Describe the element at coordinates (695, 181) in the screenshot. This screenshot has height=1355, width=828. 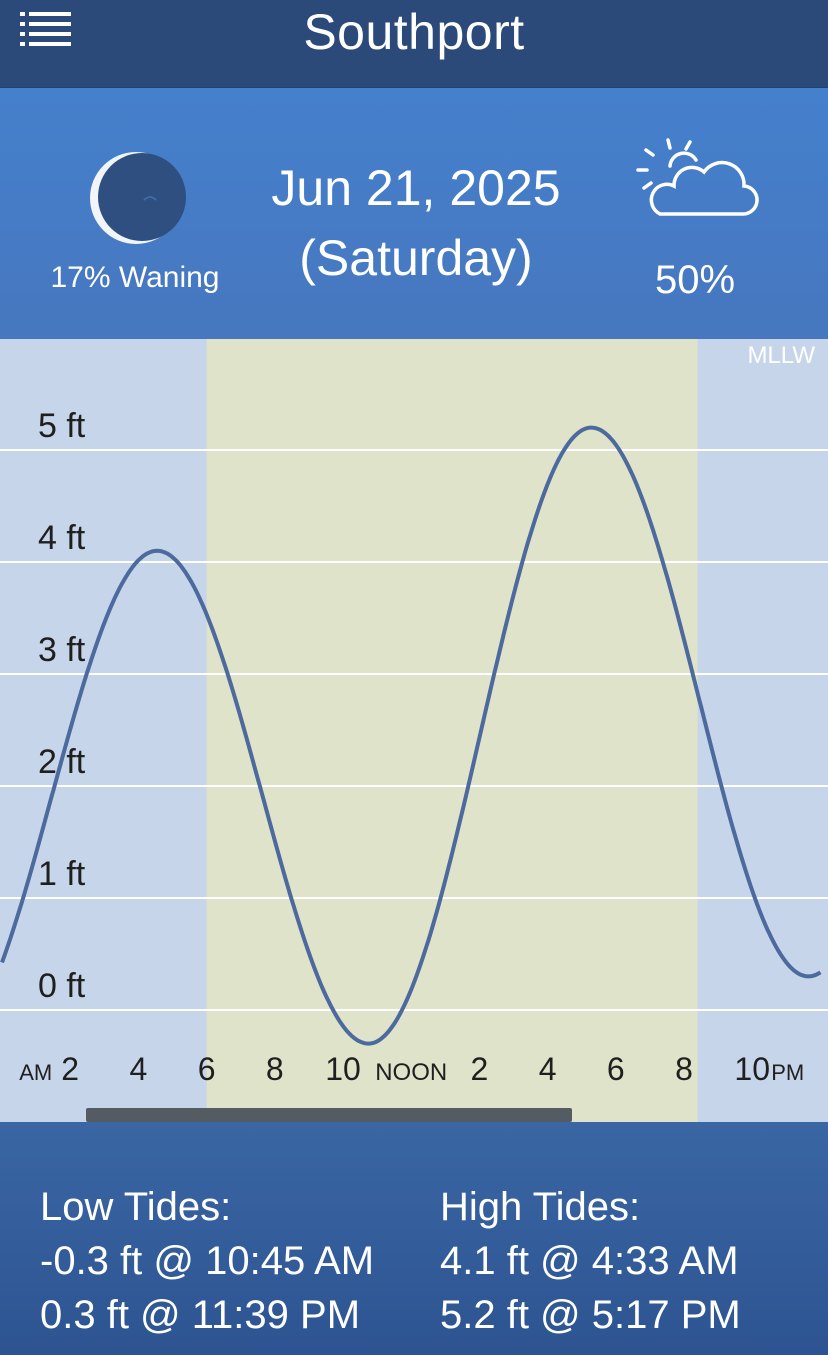
I see `partly-cloudy-icon` at that location.